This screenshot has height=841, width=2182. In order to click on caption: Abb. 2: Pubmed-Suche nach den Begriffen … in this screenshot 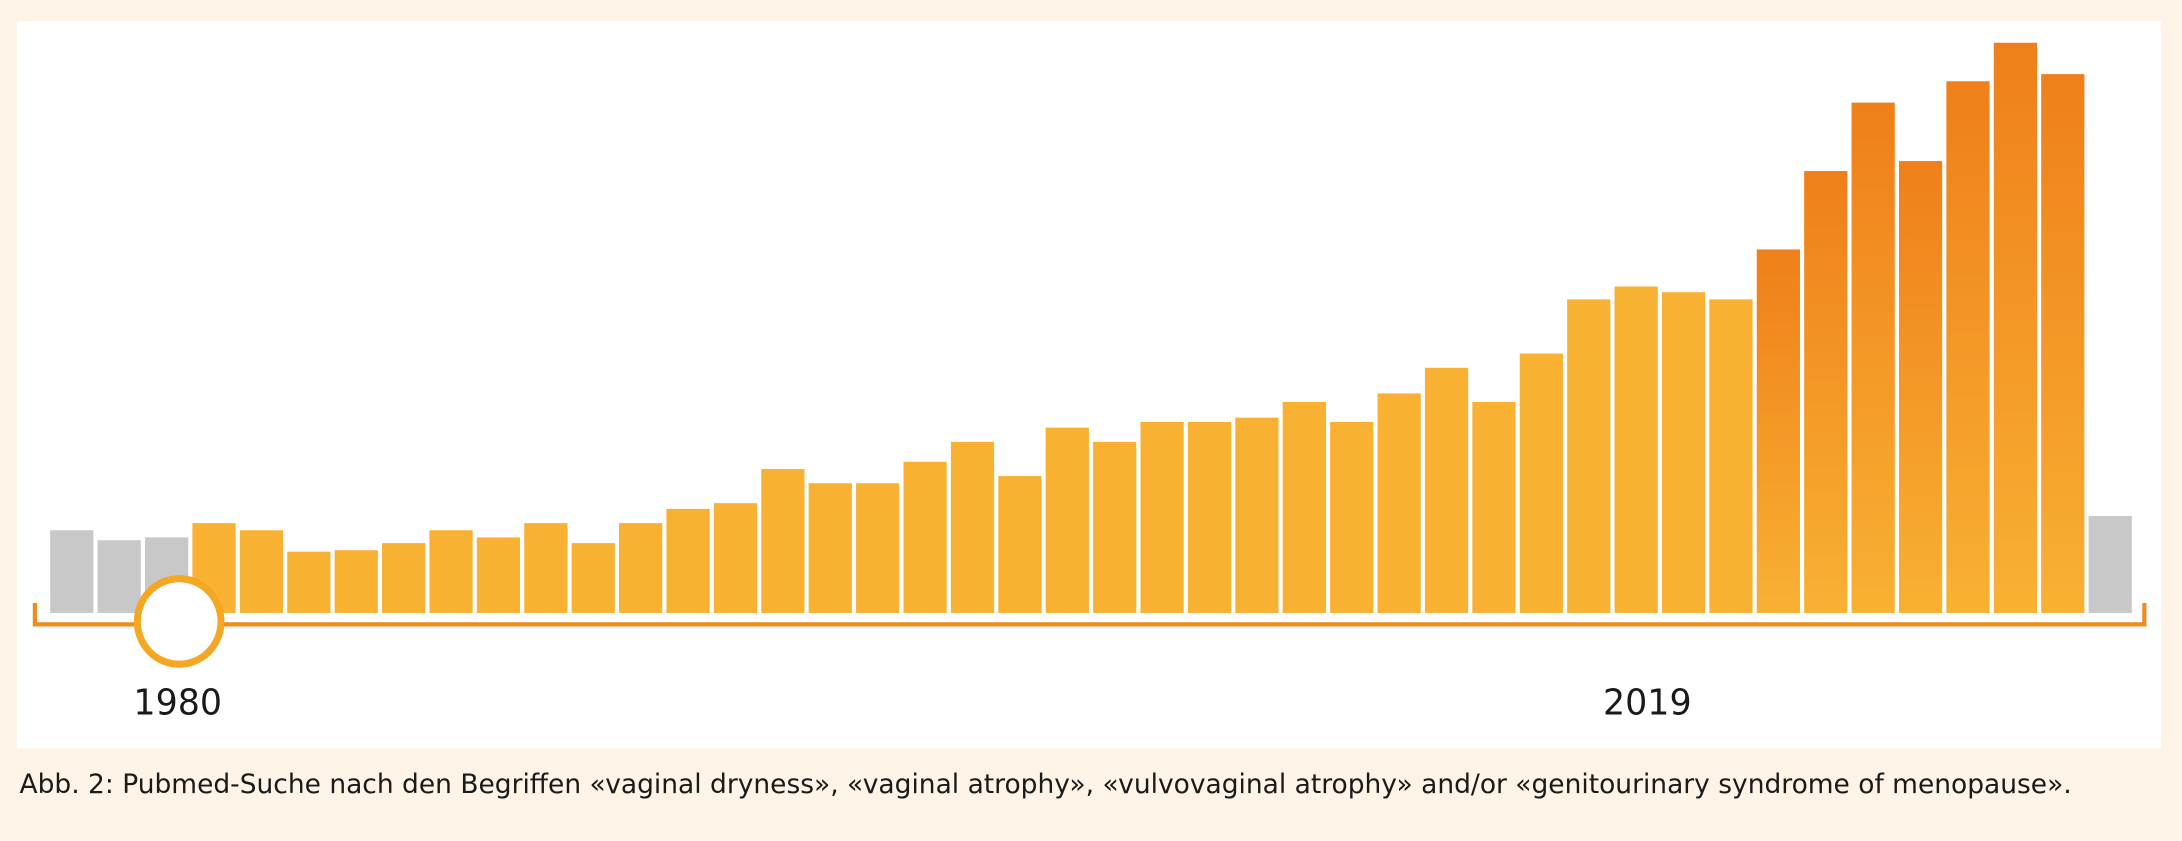, I will do `click(1046, 784)`.